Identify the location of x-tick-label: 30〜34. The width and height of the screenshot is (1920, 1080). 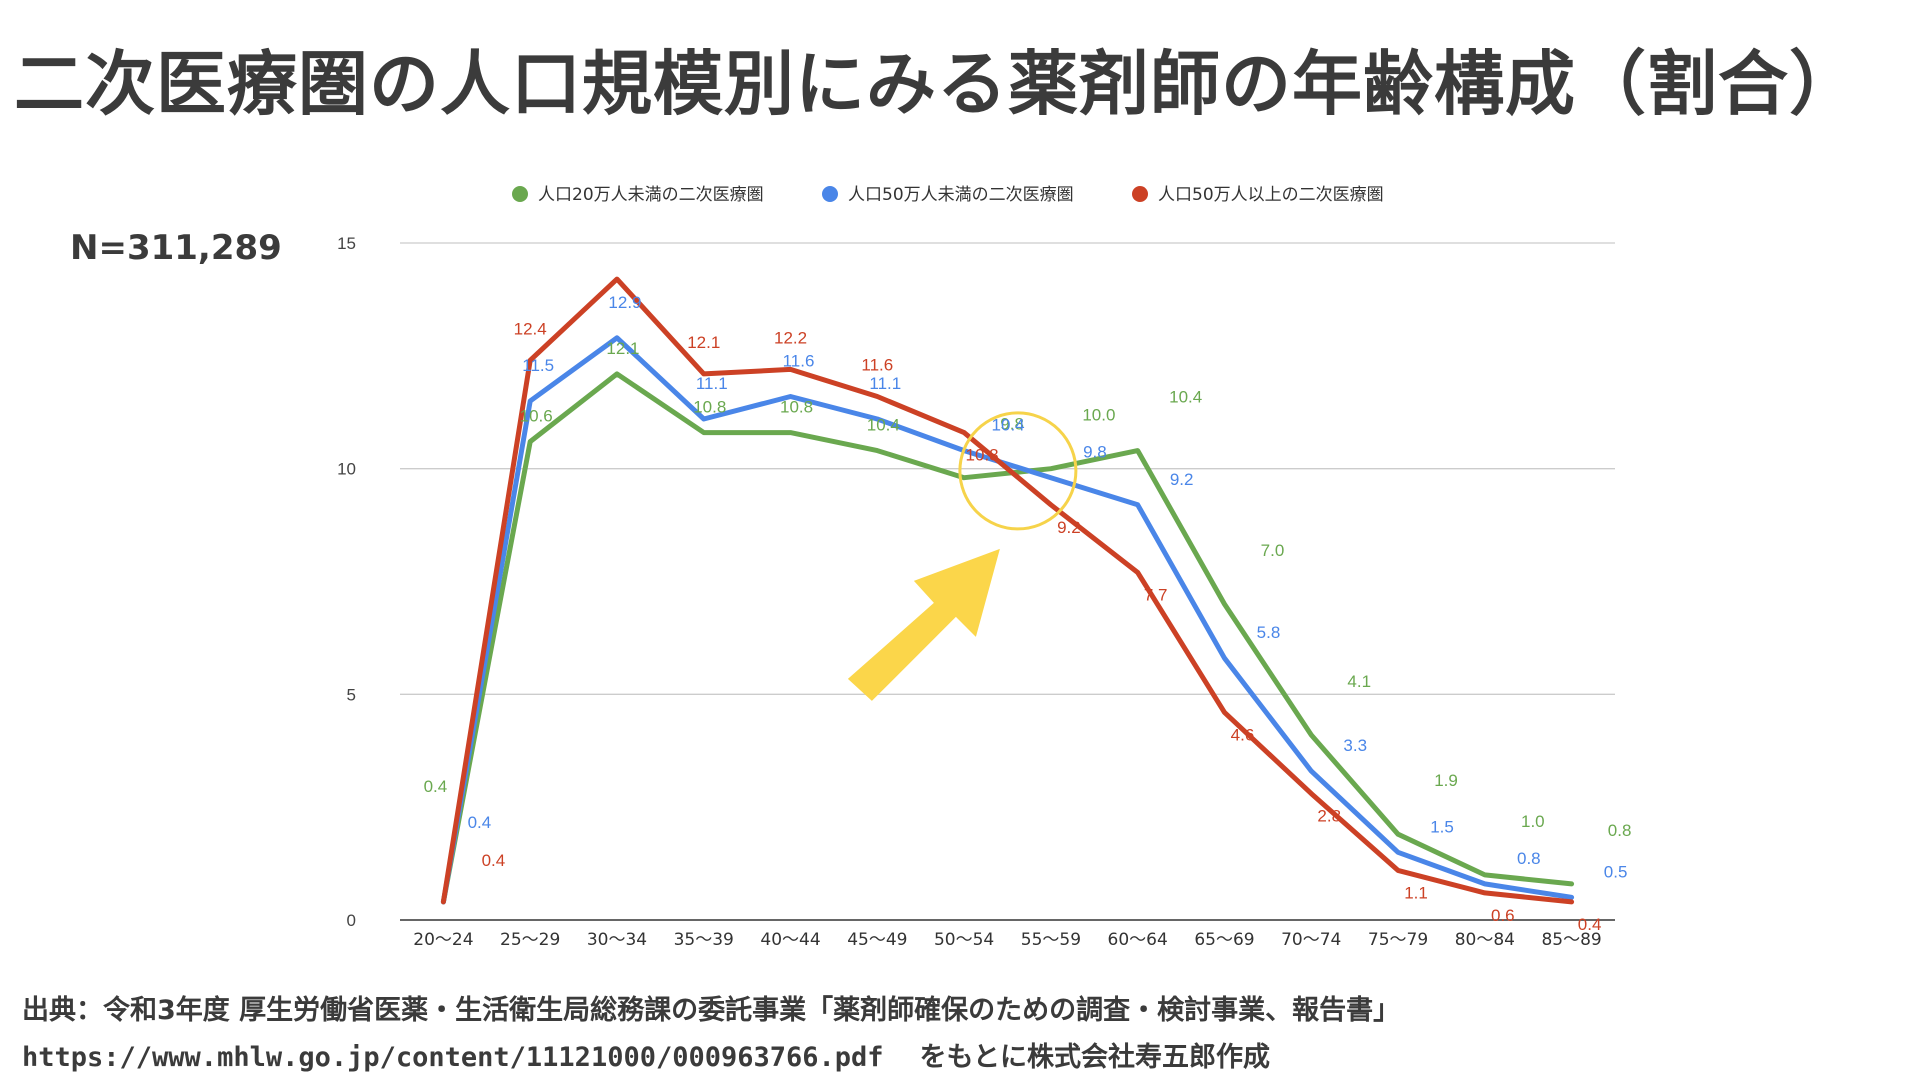
(617, 940).